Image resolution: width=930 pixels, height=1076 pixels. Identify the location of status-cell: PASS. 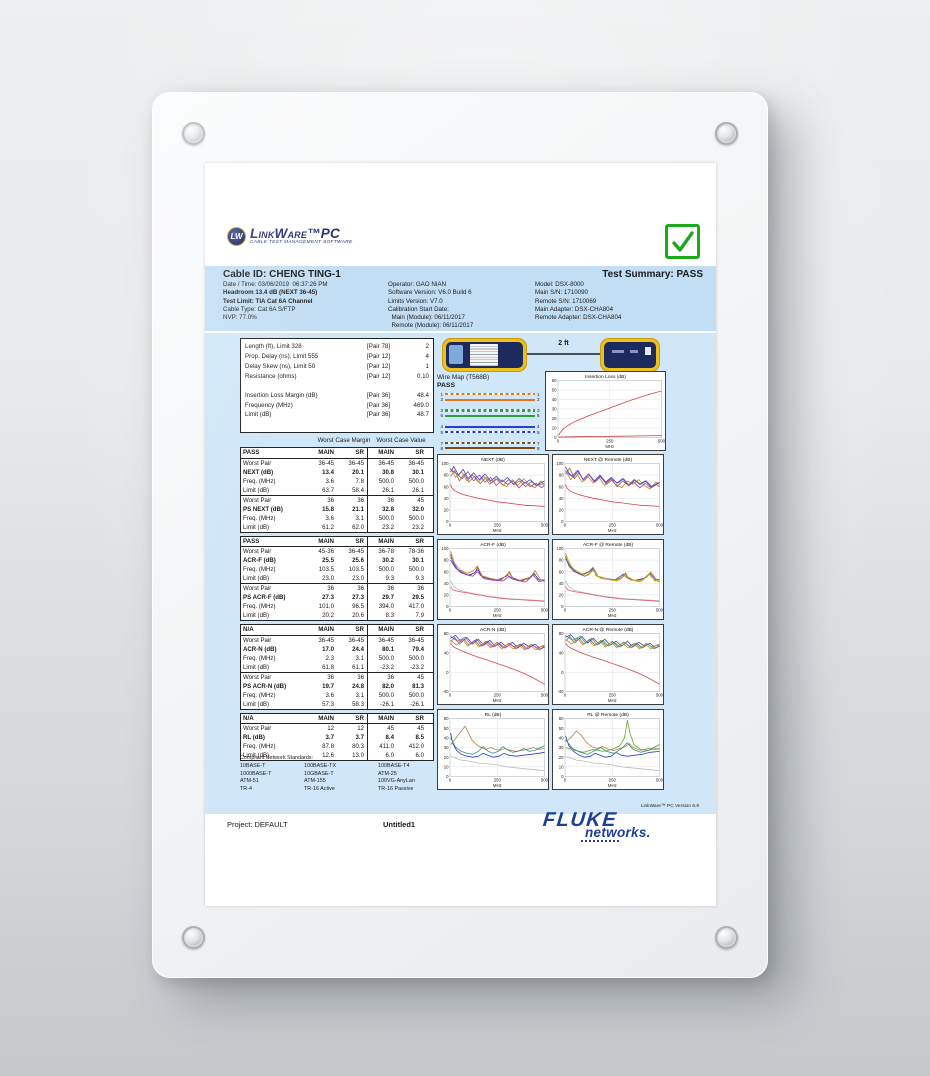
(251, 541).